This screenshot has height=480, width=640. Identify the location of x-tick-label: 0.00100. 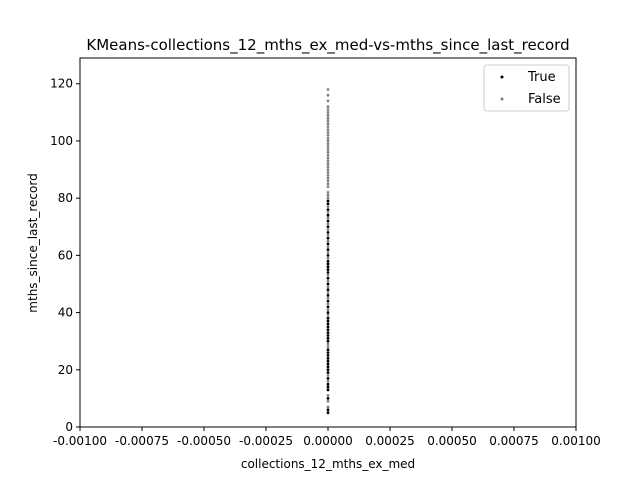
(576, 441).